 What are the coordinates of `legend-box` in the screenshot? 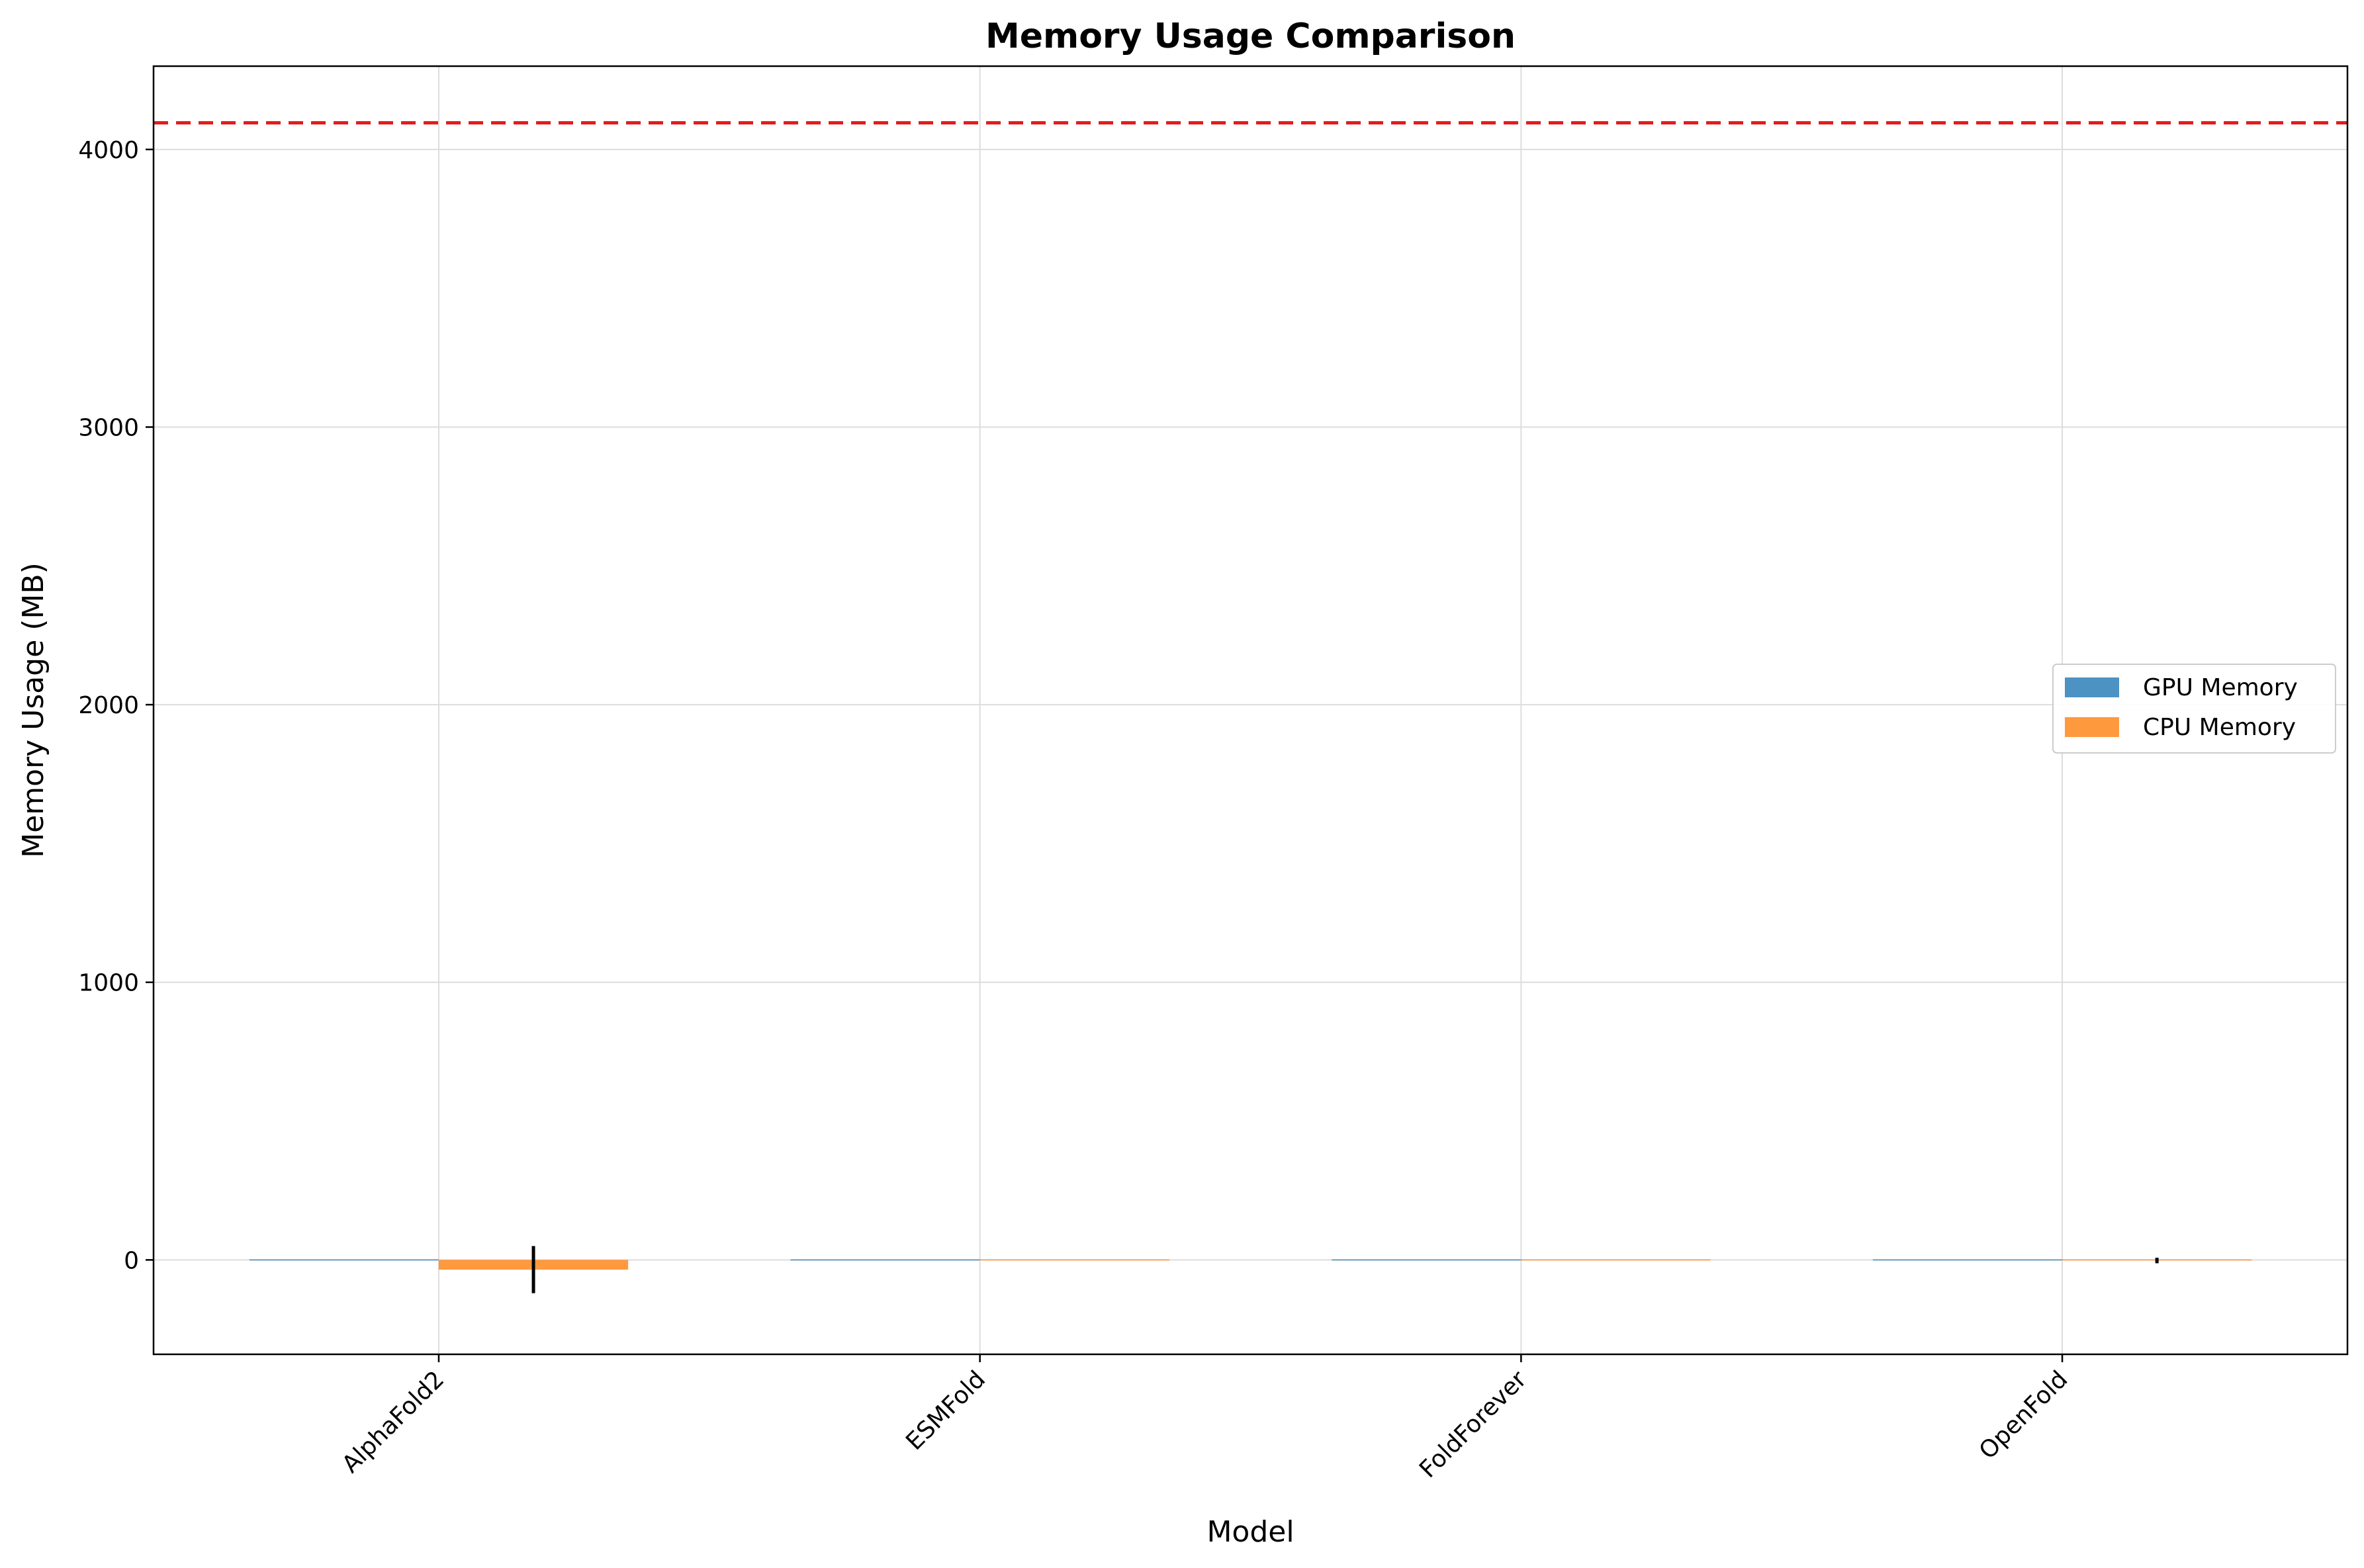 It's located at (2194, 709).